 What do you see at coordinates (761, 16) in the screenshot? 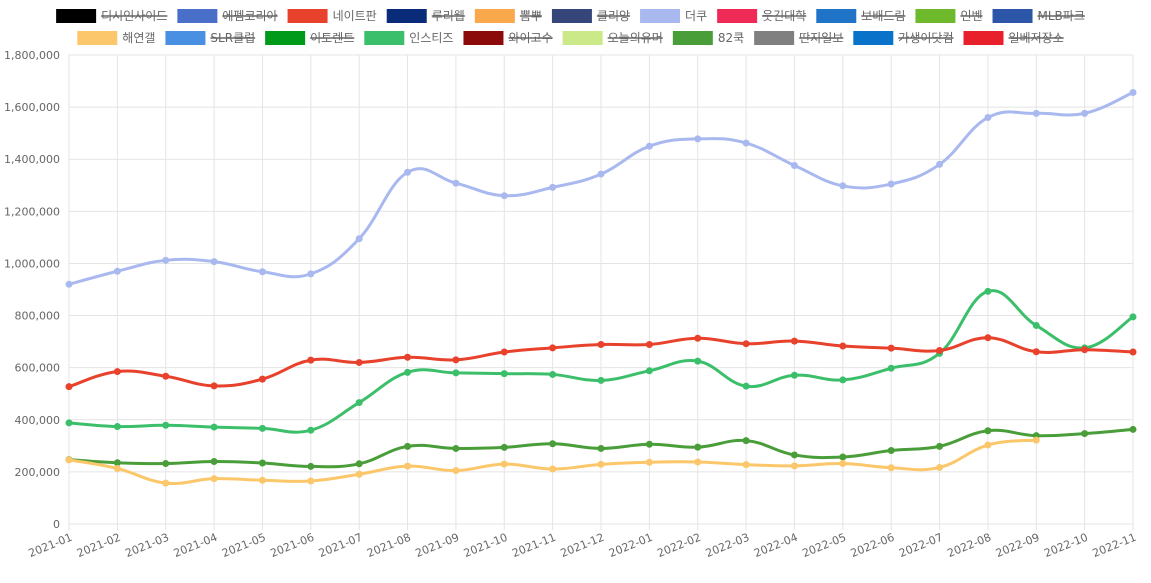
I see `legend-item: 웃긴대학` at bounding box center [761, 16].